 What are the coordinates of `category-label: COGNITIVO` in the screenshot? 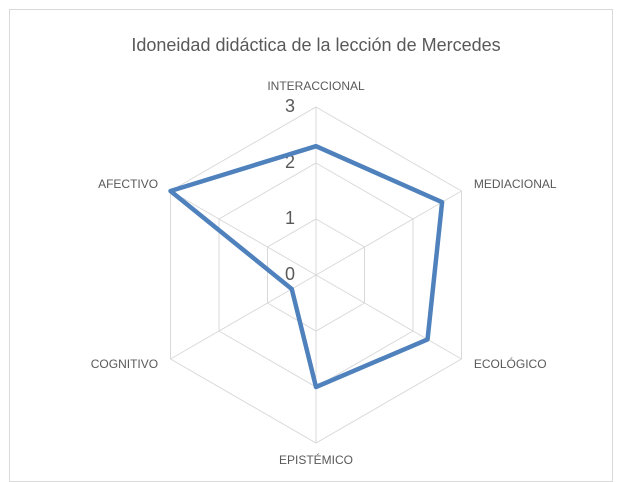 It's located at (124, 364).